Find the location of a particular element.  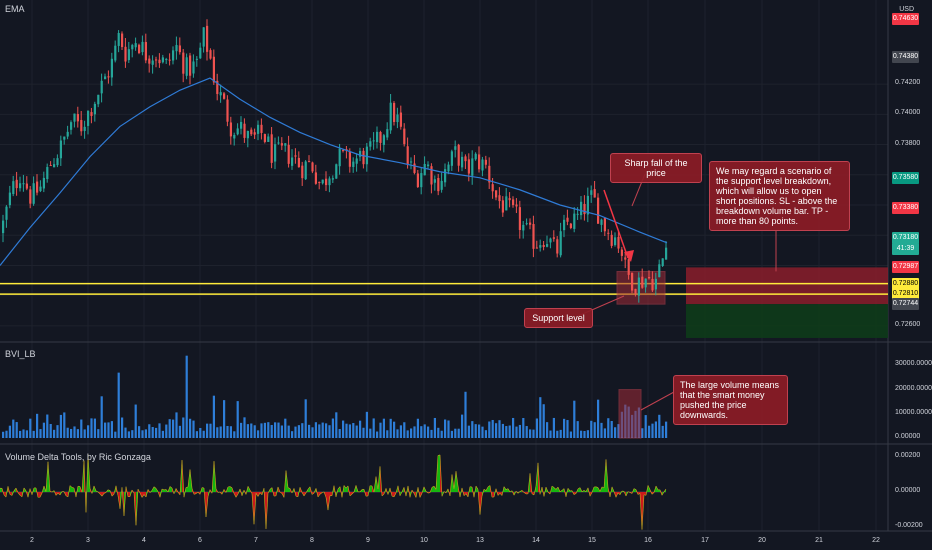

delta-y-tick: 0.00000 is located at coordinates (908, 490).